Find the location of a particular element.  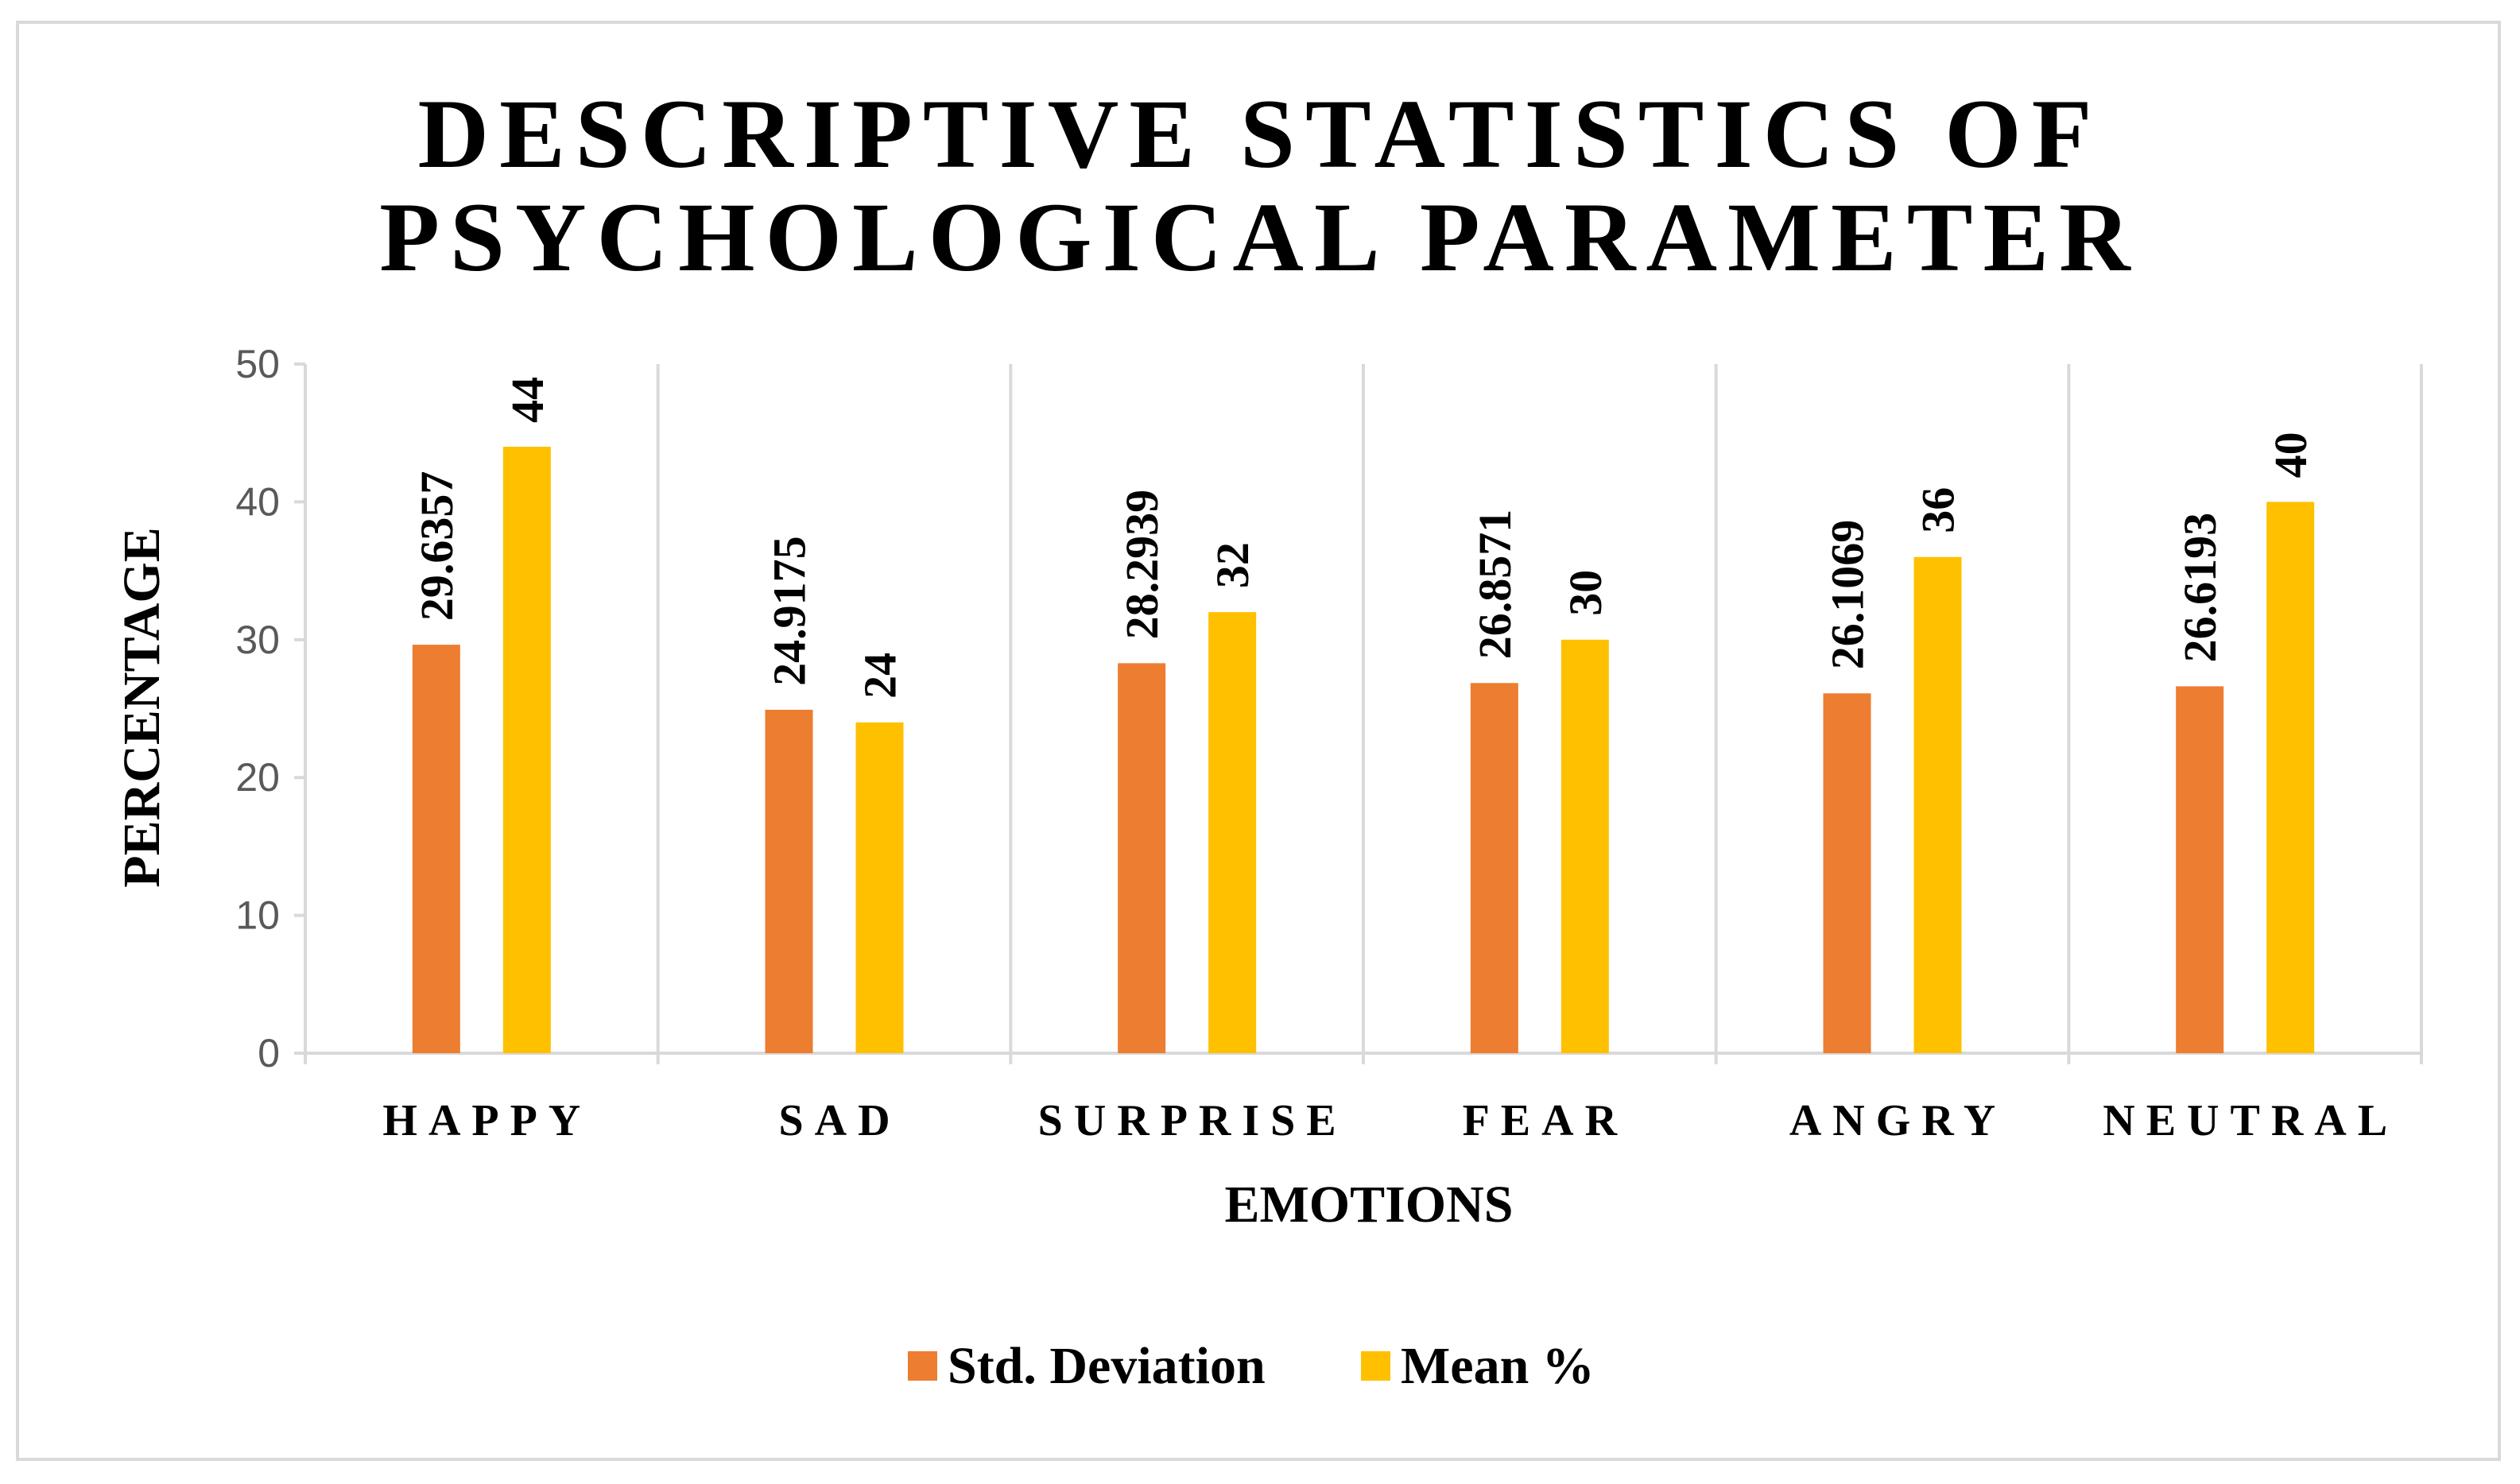

x-tick-label: SURPRISE is located at coordinates (1193, 1120).